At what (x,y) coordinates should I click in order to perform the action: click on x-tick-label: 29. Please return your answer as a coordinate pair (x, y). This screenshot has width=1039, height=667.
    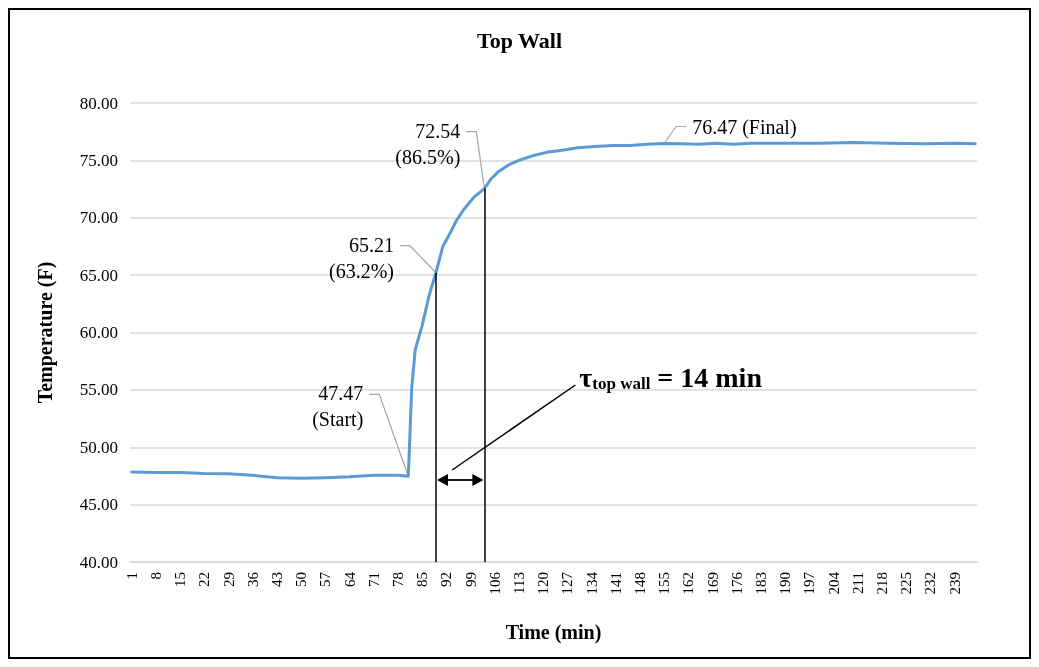
    Looking at the image, I should click on (228, 579).